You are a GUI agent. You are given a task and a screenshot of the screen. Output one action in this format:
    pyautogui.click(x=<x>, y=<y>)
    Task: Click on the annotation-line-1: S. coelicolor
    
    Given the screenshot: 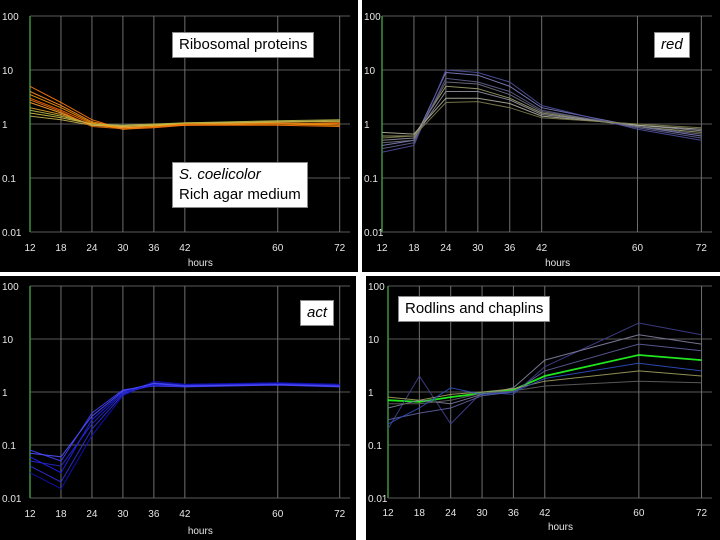 What is the action you would take?
    pyautogui.click(x=220, y=174)
    